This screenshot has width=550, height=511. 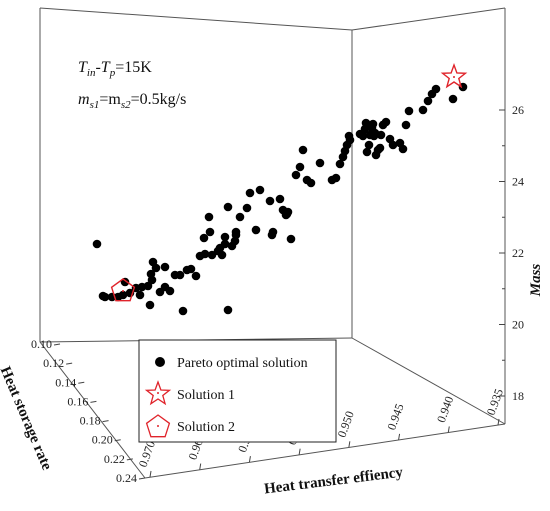 I want to click on back-top-left-edge, so click(x=196, y=19).